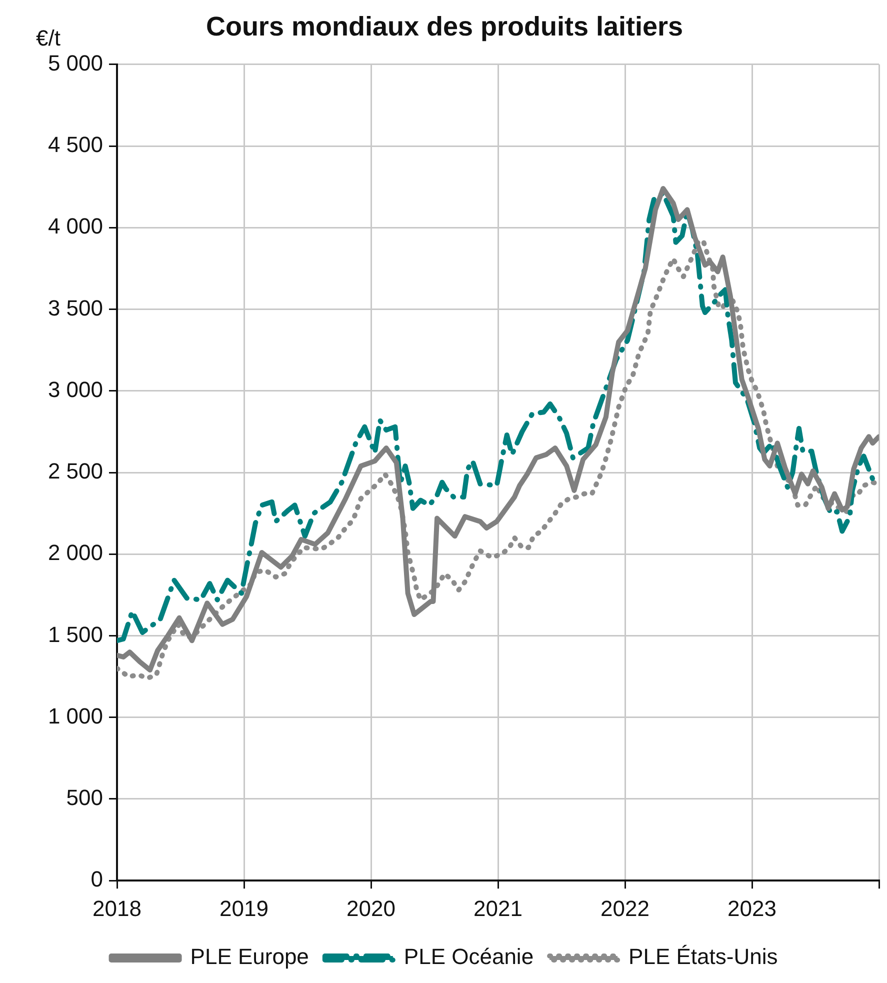  Describe the element at coordinates (75, 226) in the screenshot. I see `y-tick-label: 4 000` at that location.